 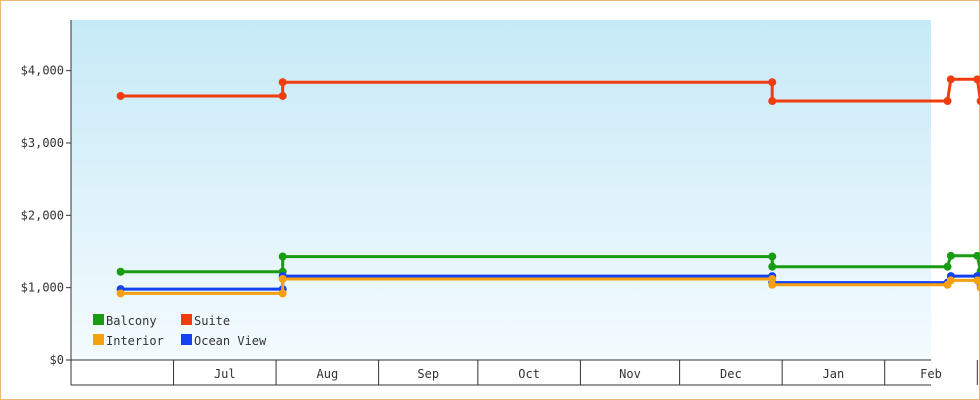 What do you see at coordinates (42, 215) in the screenshot?
I see `y-tick-label: $2,000` at bounding box center [42, 215].